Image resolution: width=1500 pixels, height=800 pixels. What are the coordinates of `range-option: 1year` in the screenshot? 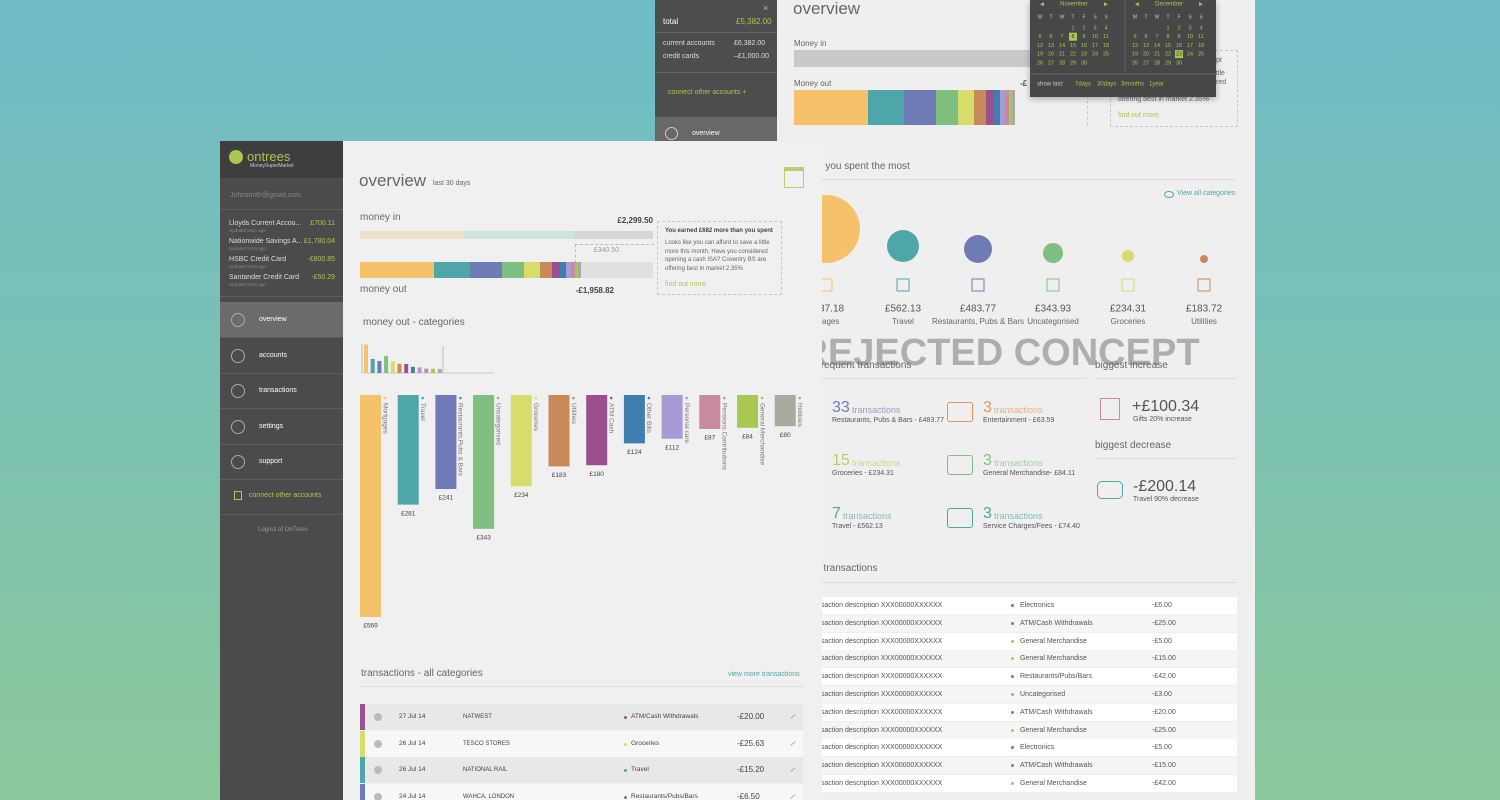 It's located at (1156, 85).